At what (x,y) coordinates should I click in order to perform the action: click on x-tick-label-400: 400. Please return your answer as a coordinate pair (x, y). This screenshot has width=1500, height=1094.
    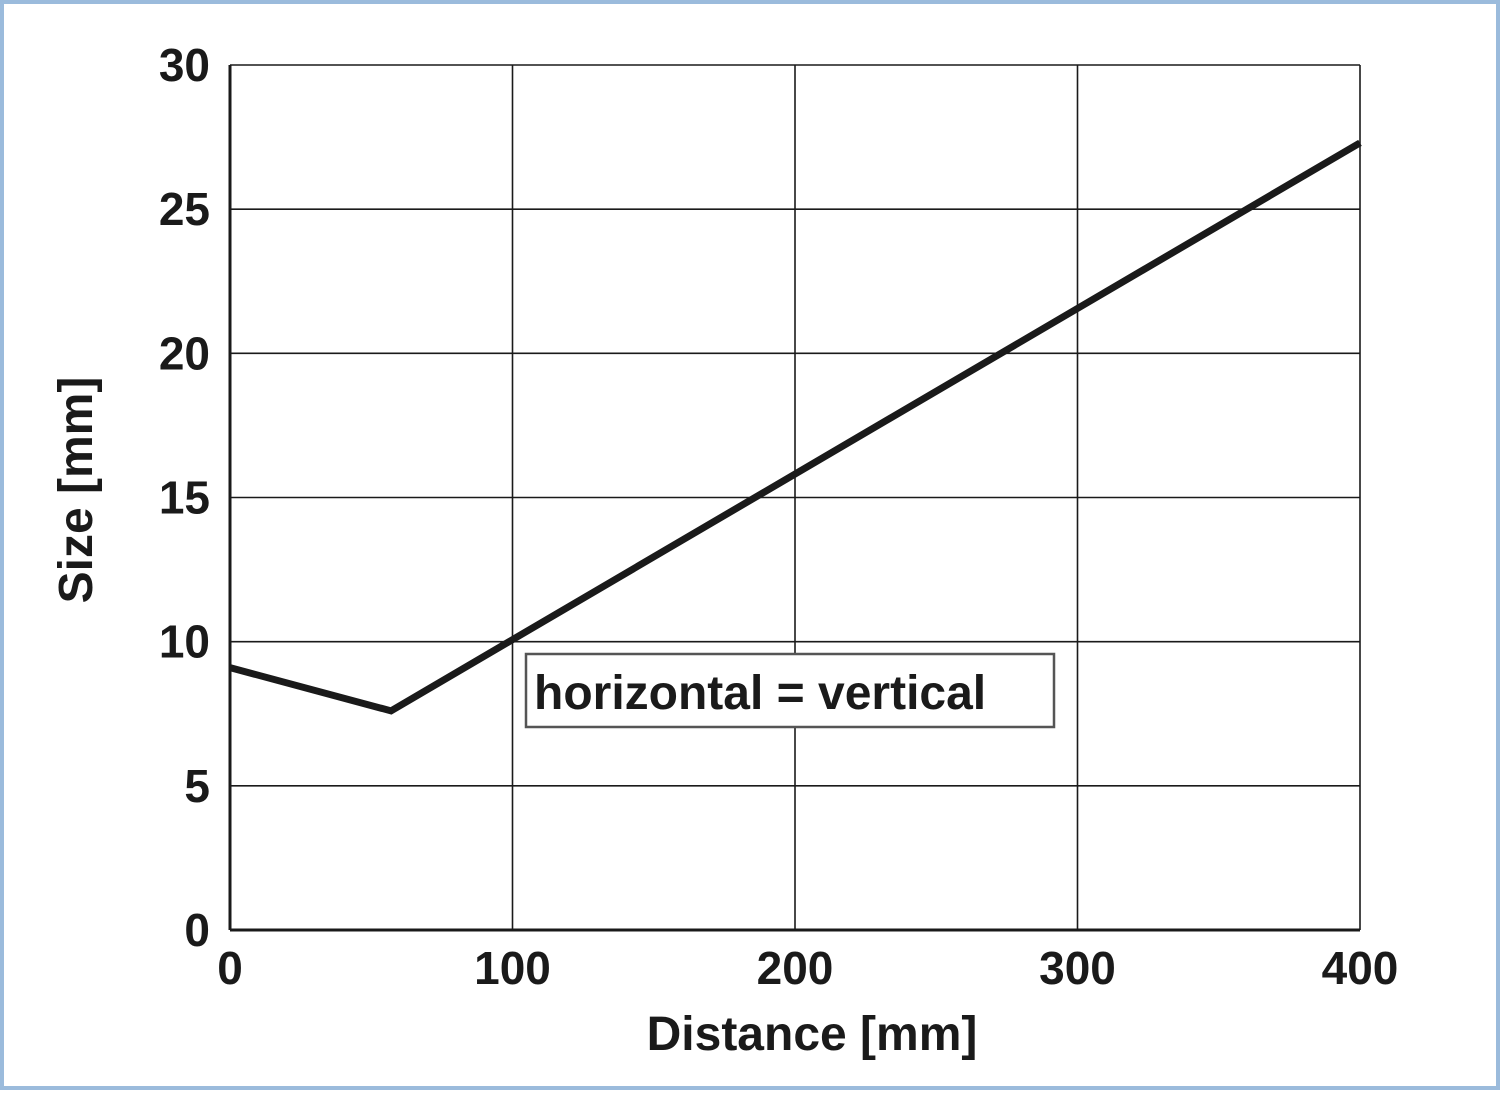
    Looking at the image, I should click on (1360, 968).